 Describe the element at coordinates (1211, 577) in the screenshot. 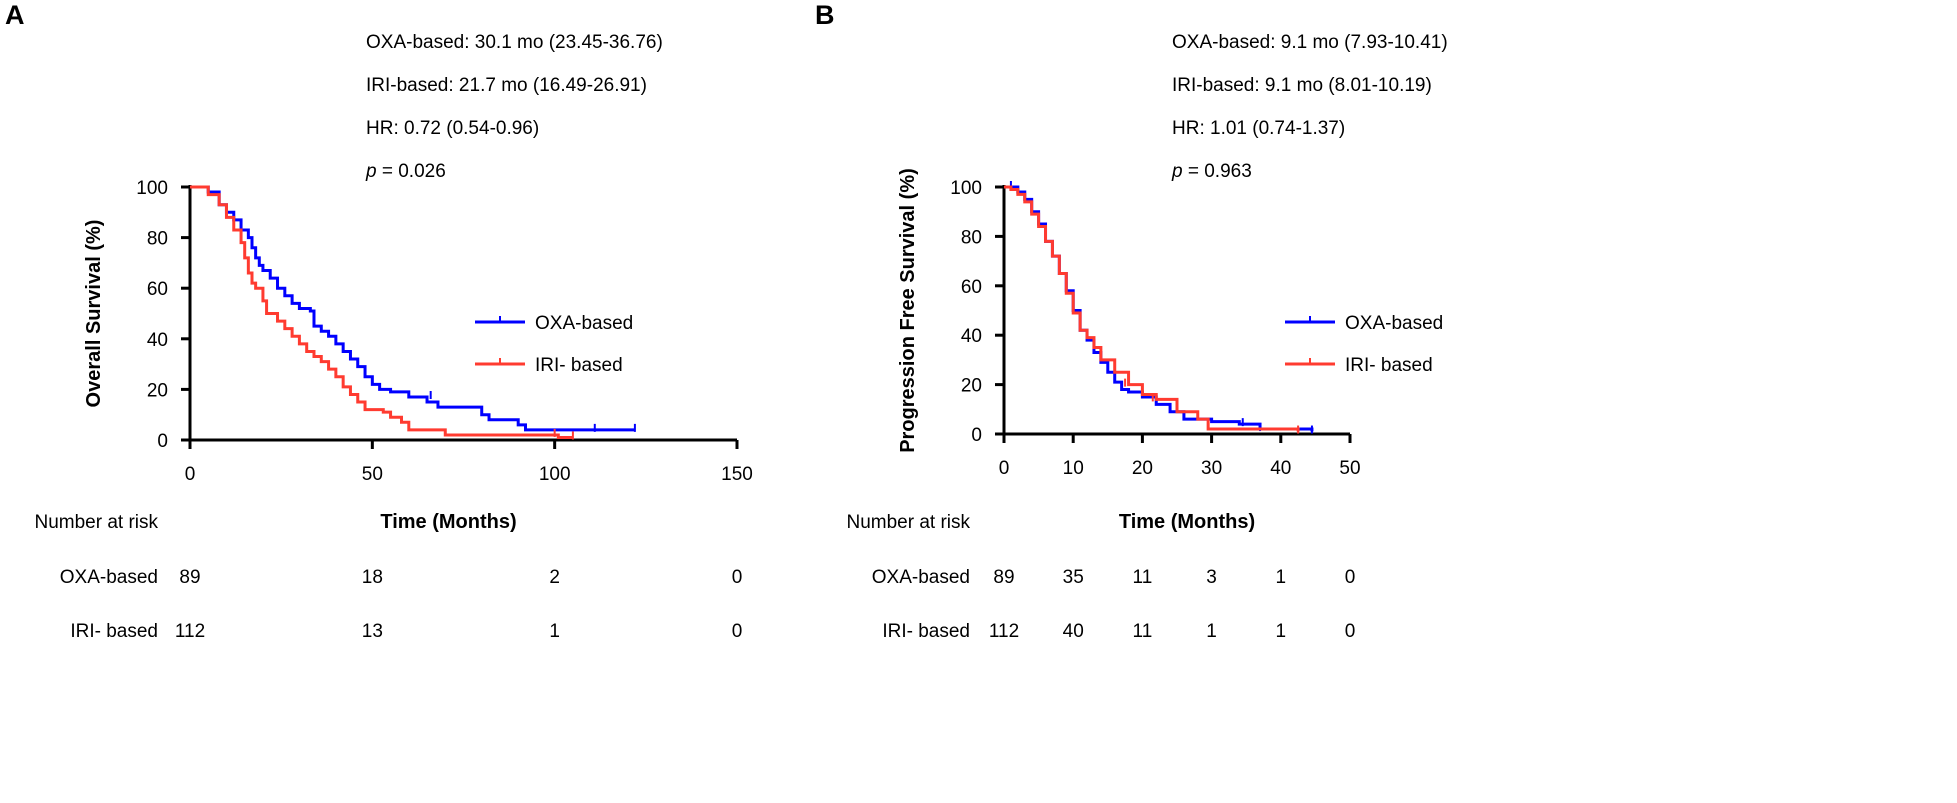

I see `risk-value: 3` at that location.